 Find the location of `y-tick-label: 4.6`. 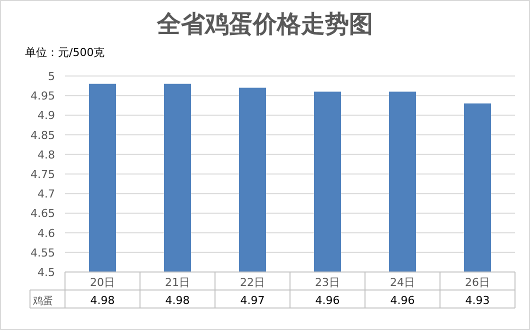

y-tick-label: 4.6 is located at coordinates (46, 233).